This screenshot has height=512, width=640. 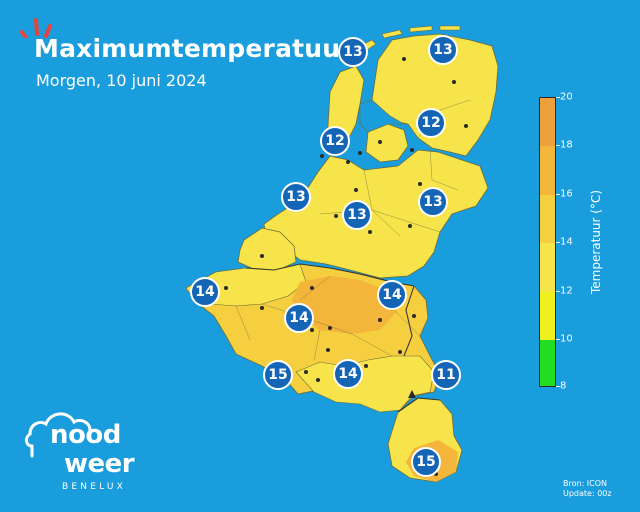 What do you see at coordinates (566, 242) in the screenshot?
I see `legend-tick-label: 14` at bounding box center [566, 242].